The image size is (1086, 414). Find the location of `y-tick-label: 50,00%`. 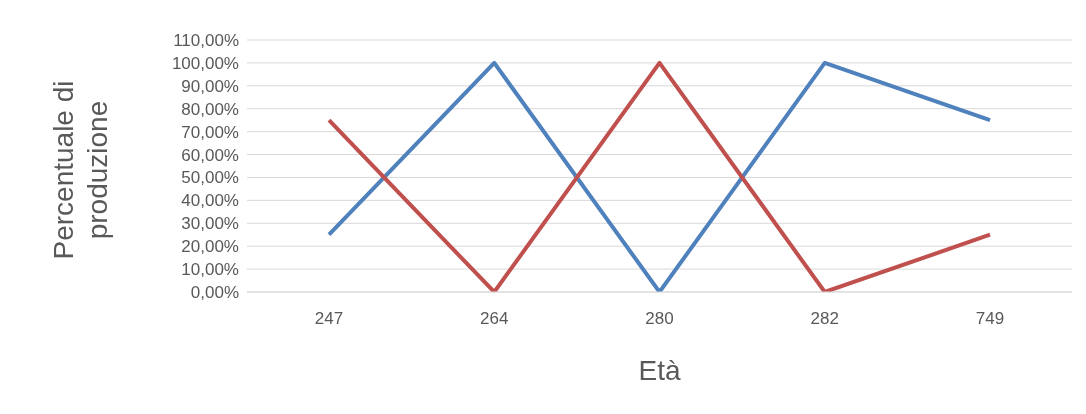

y-tick-label: 50,00% is located at coordinates (210, 178).